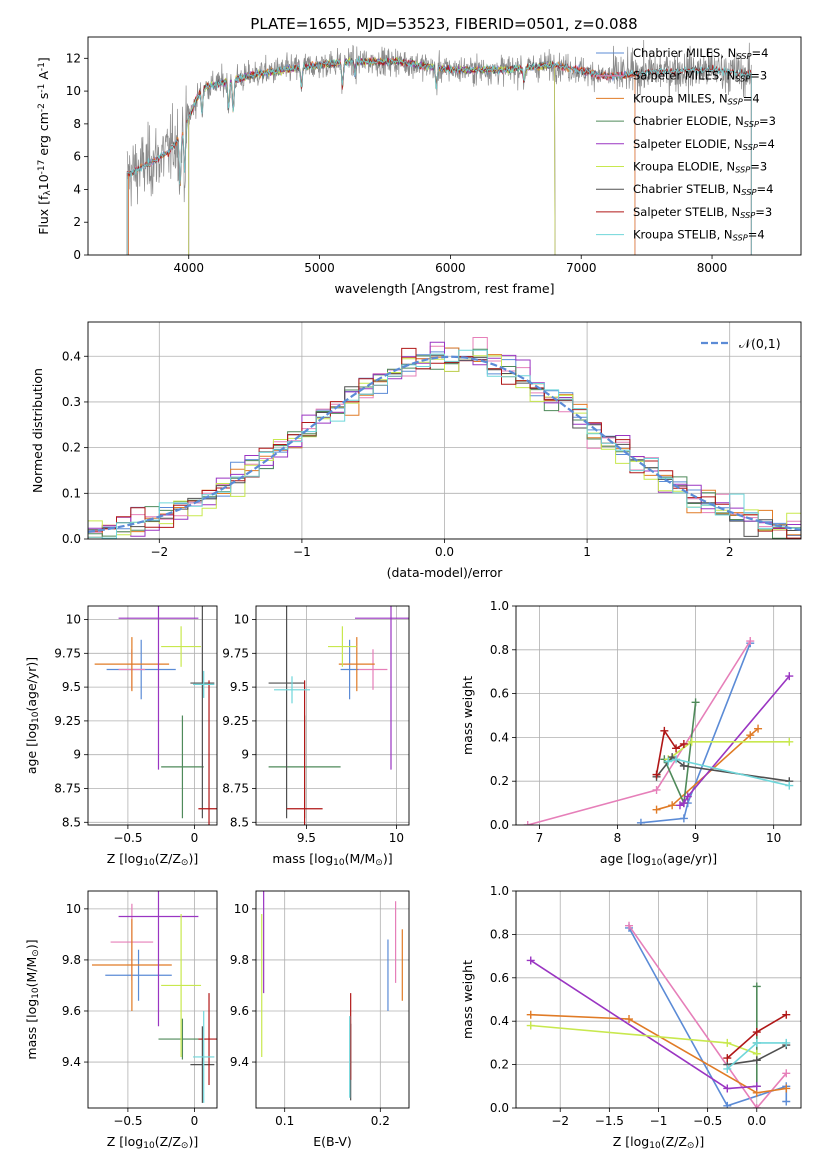 The height and width of the screenshot is (1170, 819). What do you see at coordinates (284, 1121) in the screenshot?
I see `x-tick-label: 0.1` at bounding box center [284, 1121].